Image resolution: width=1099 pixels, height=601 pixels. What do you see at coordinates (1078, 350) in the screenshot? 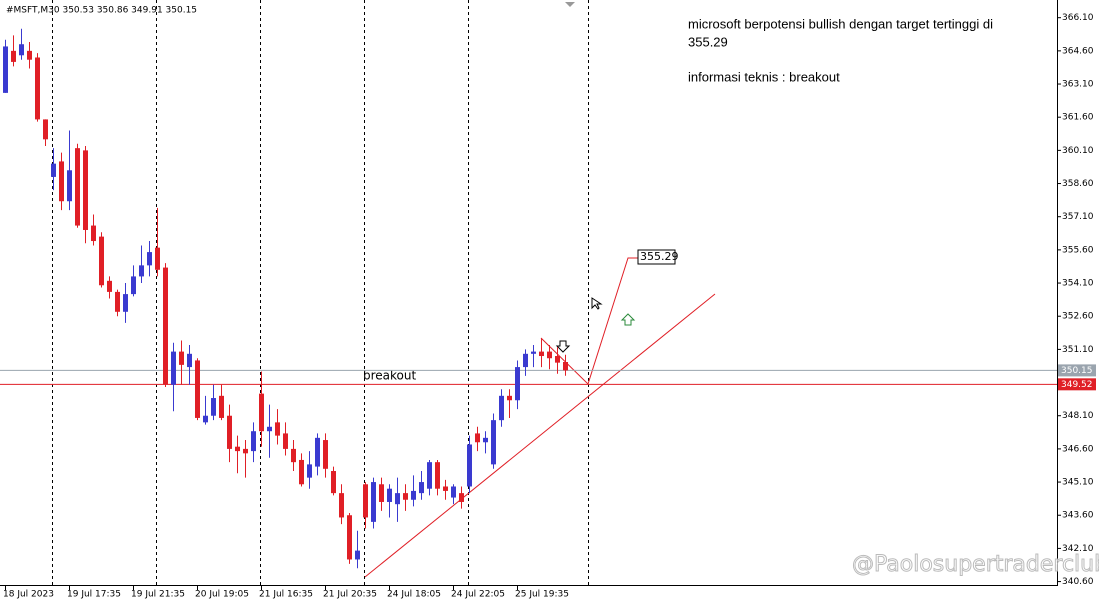
I see `y-tick-label: 351.10` at bounding box center [1078, 350].